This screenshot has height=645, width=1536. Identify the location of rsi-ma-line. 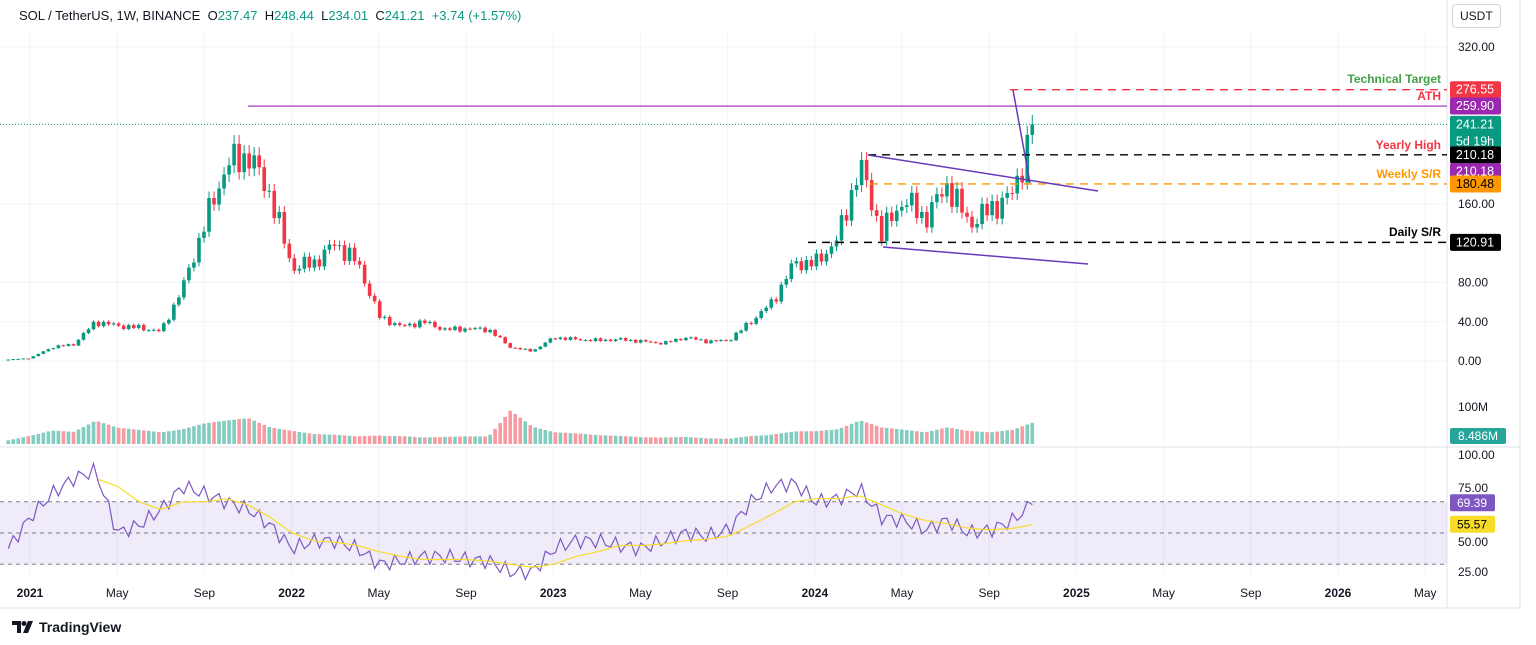
(565, 523).